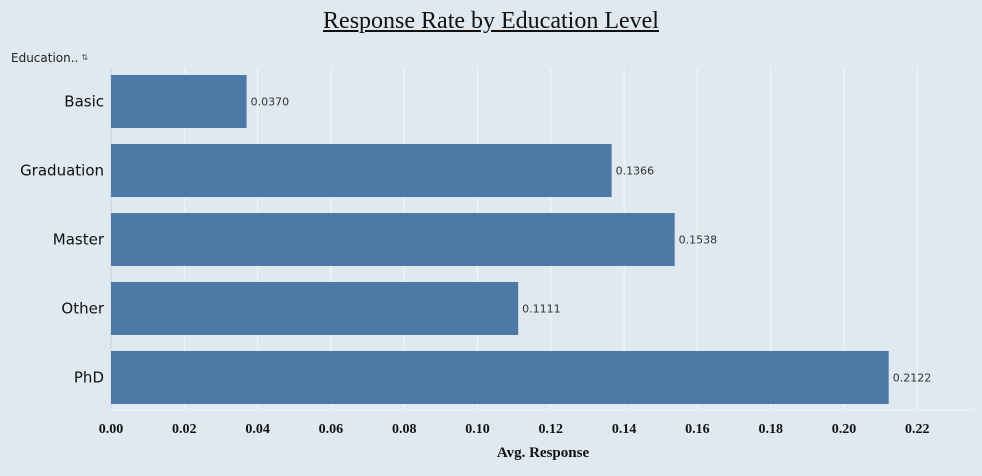 This screenshot has height=476, width=982. Describe the element at coordinates (315, 308) in the screenshot. I see `bar-other` at that location.